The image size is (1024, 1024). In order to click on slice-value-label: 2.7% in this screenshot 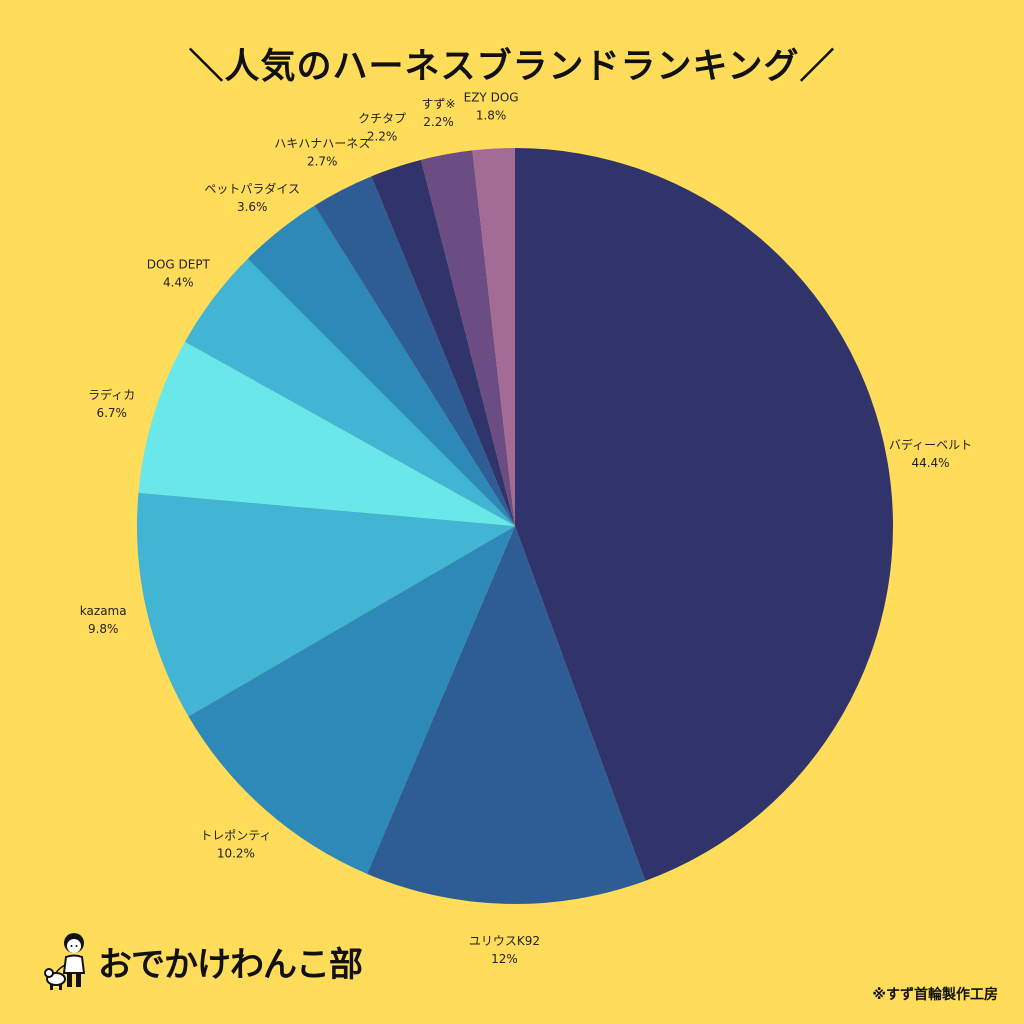, I will do `click(322, 162)`.